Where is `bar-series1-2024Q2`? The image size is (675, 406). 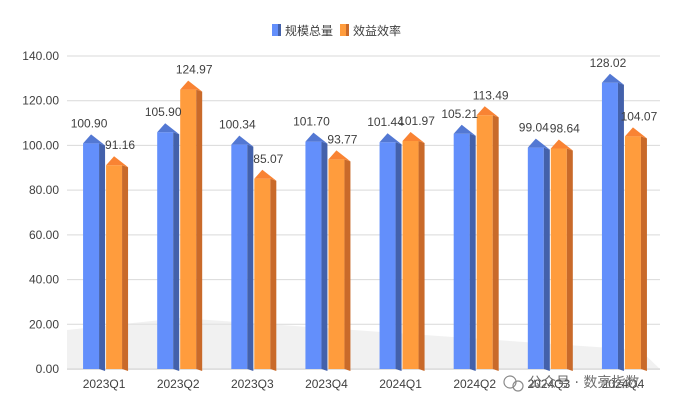
bar-series1-2024Q2 is located at coordinates (464, 247).